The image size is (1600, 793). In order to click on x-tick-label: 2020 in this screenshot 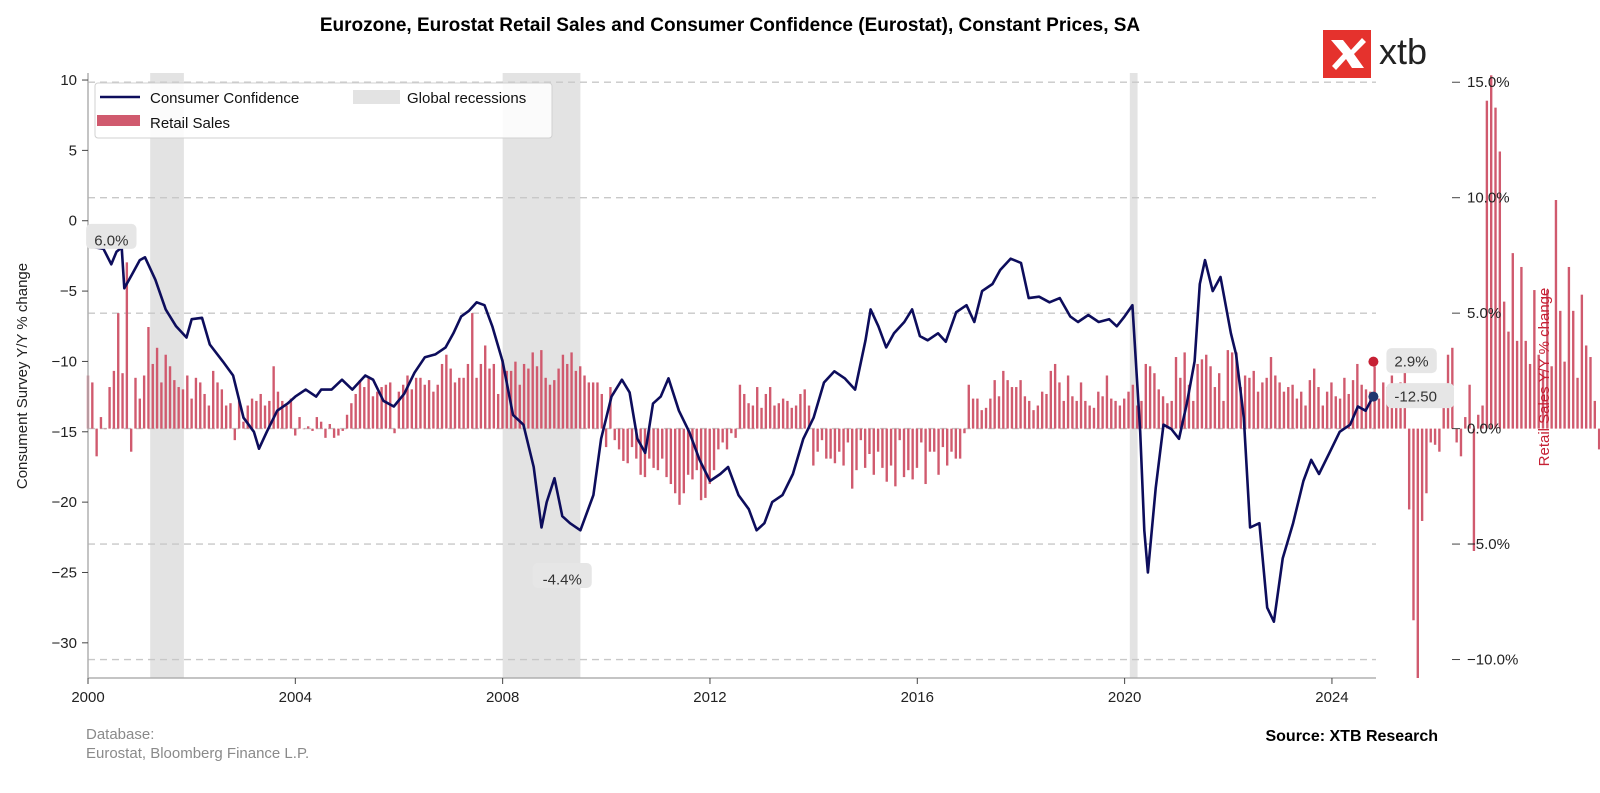, I will do `click(1124, 697)`.